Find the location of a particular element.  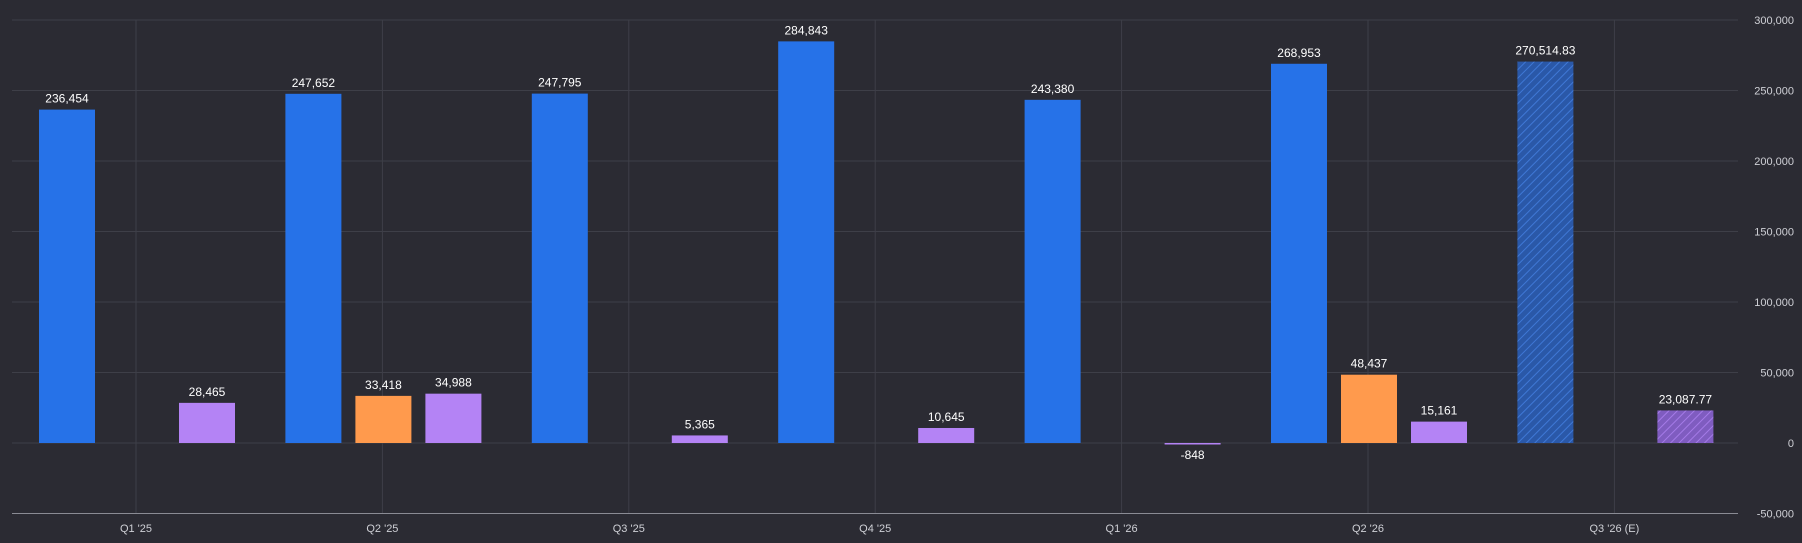

x-tick-label: Q2 '25 is located at coordinates (382, 529).